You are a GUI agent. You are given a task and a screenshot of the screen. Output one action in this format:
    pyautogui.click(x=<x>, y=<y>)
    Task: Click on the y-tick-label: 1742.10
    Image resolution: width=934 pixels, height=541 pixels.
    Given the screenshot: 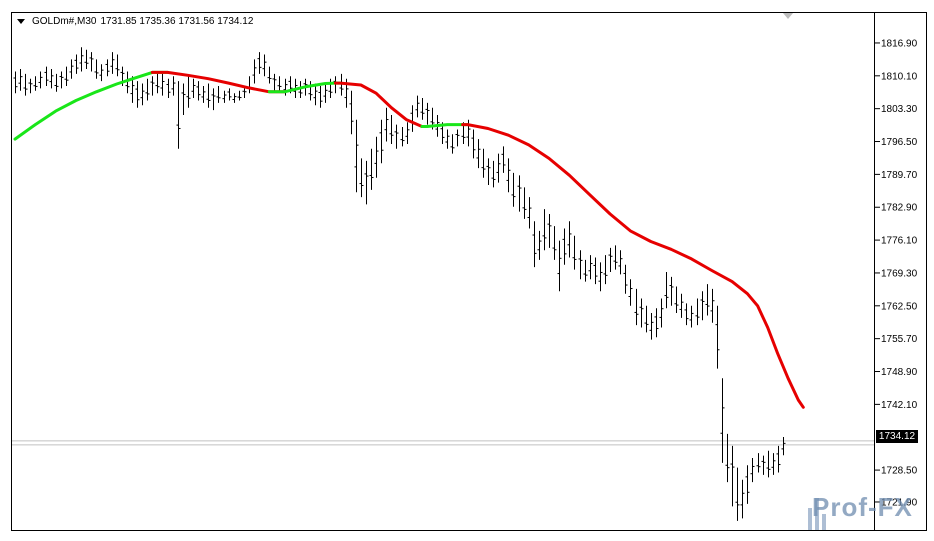 What is the action you would take?
    pyautogui.click(x=899, y=405)
    